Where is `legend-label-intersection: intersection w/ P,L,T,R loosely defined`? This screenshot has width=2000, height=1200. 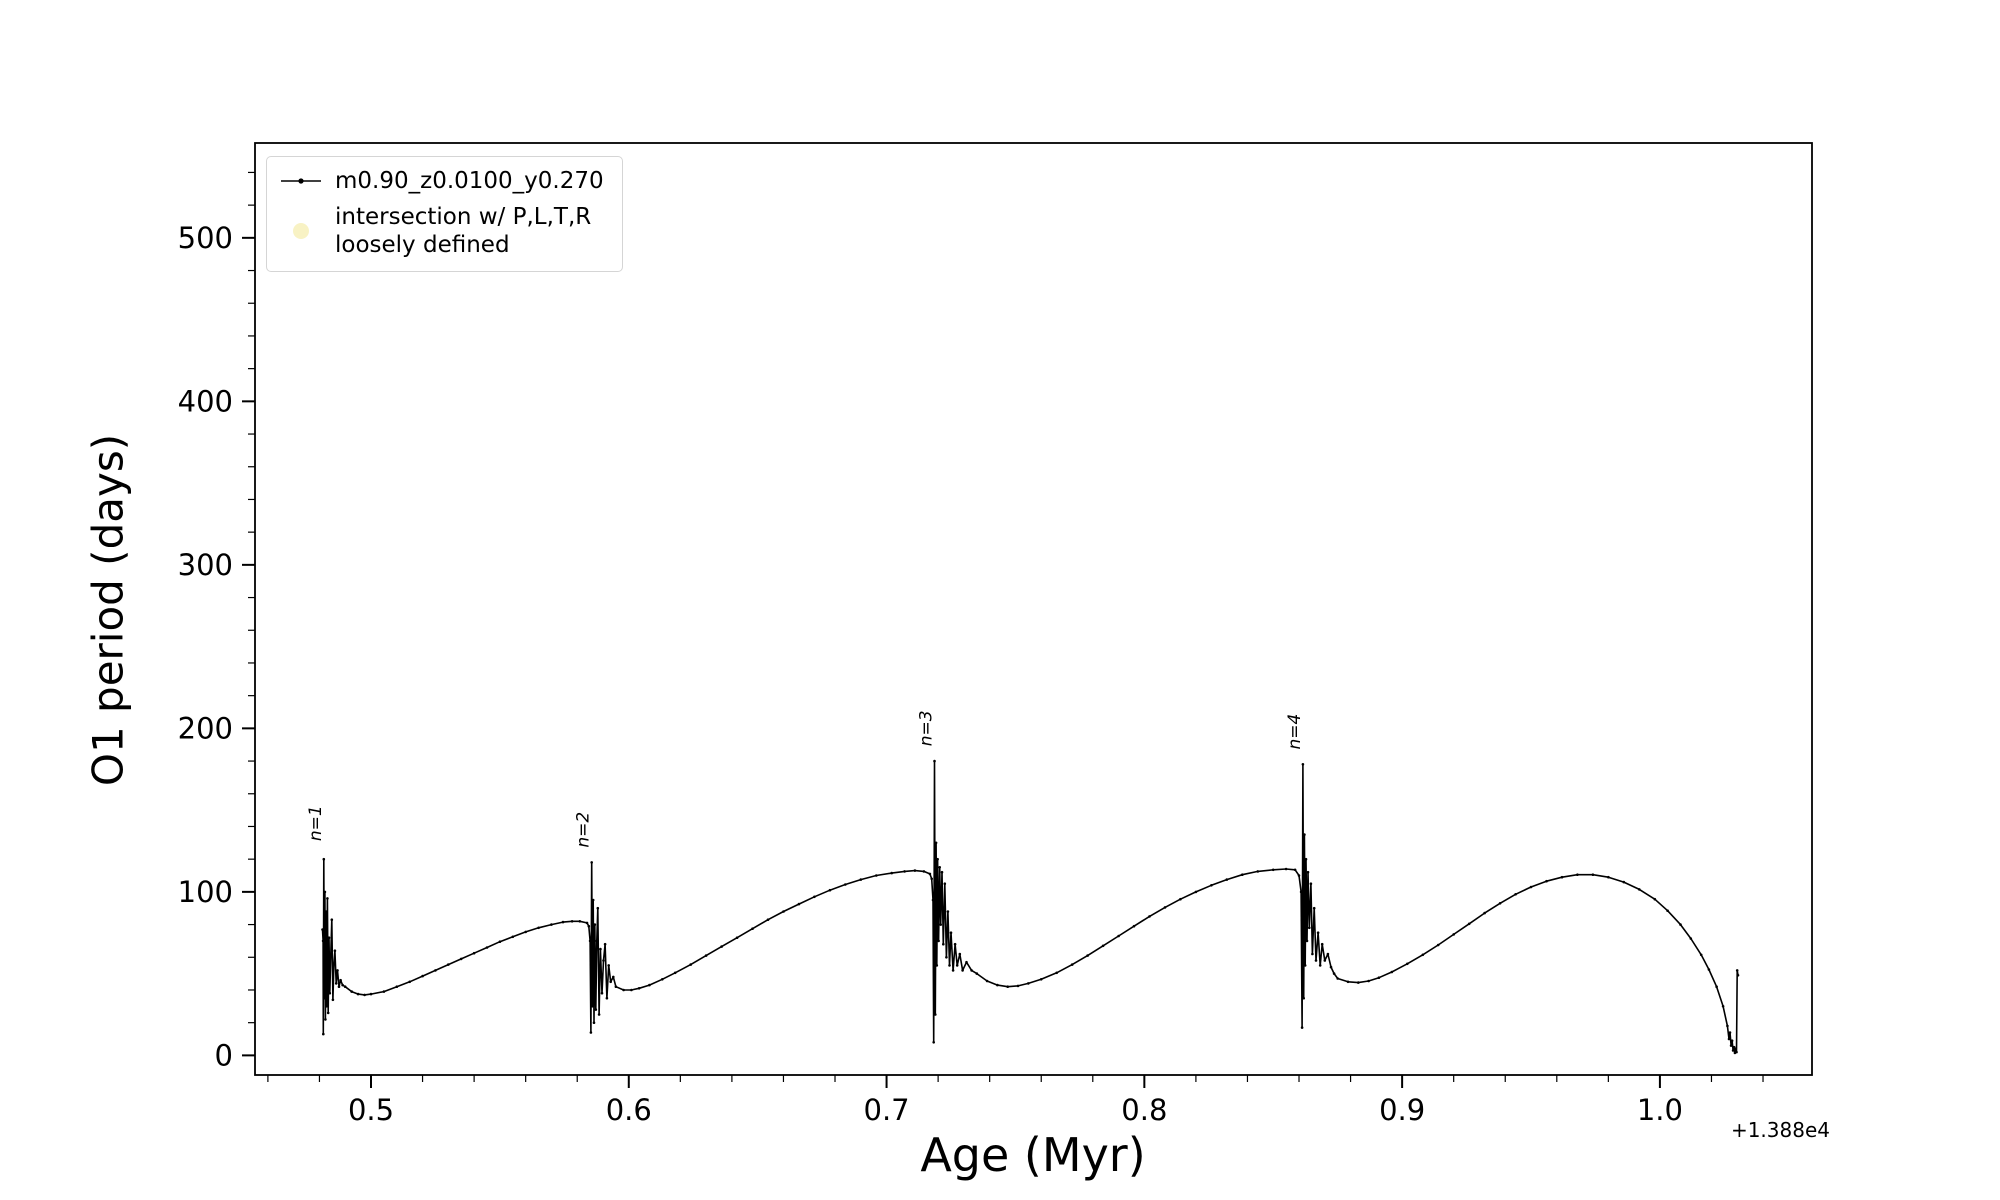 legend-label-intersection: intersection w/ P,L,T,R loosely defined is located at coordinates (463, 231).